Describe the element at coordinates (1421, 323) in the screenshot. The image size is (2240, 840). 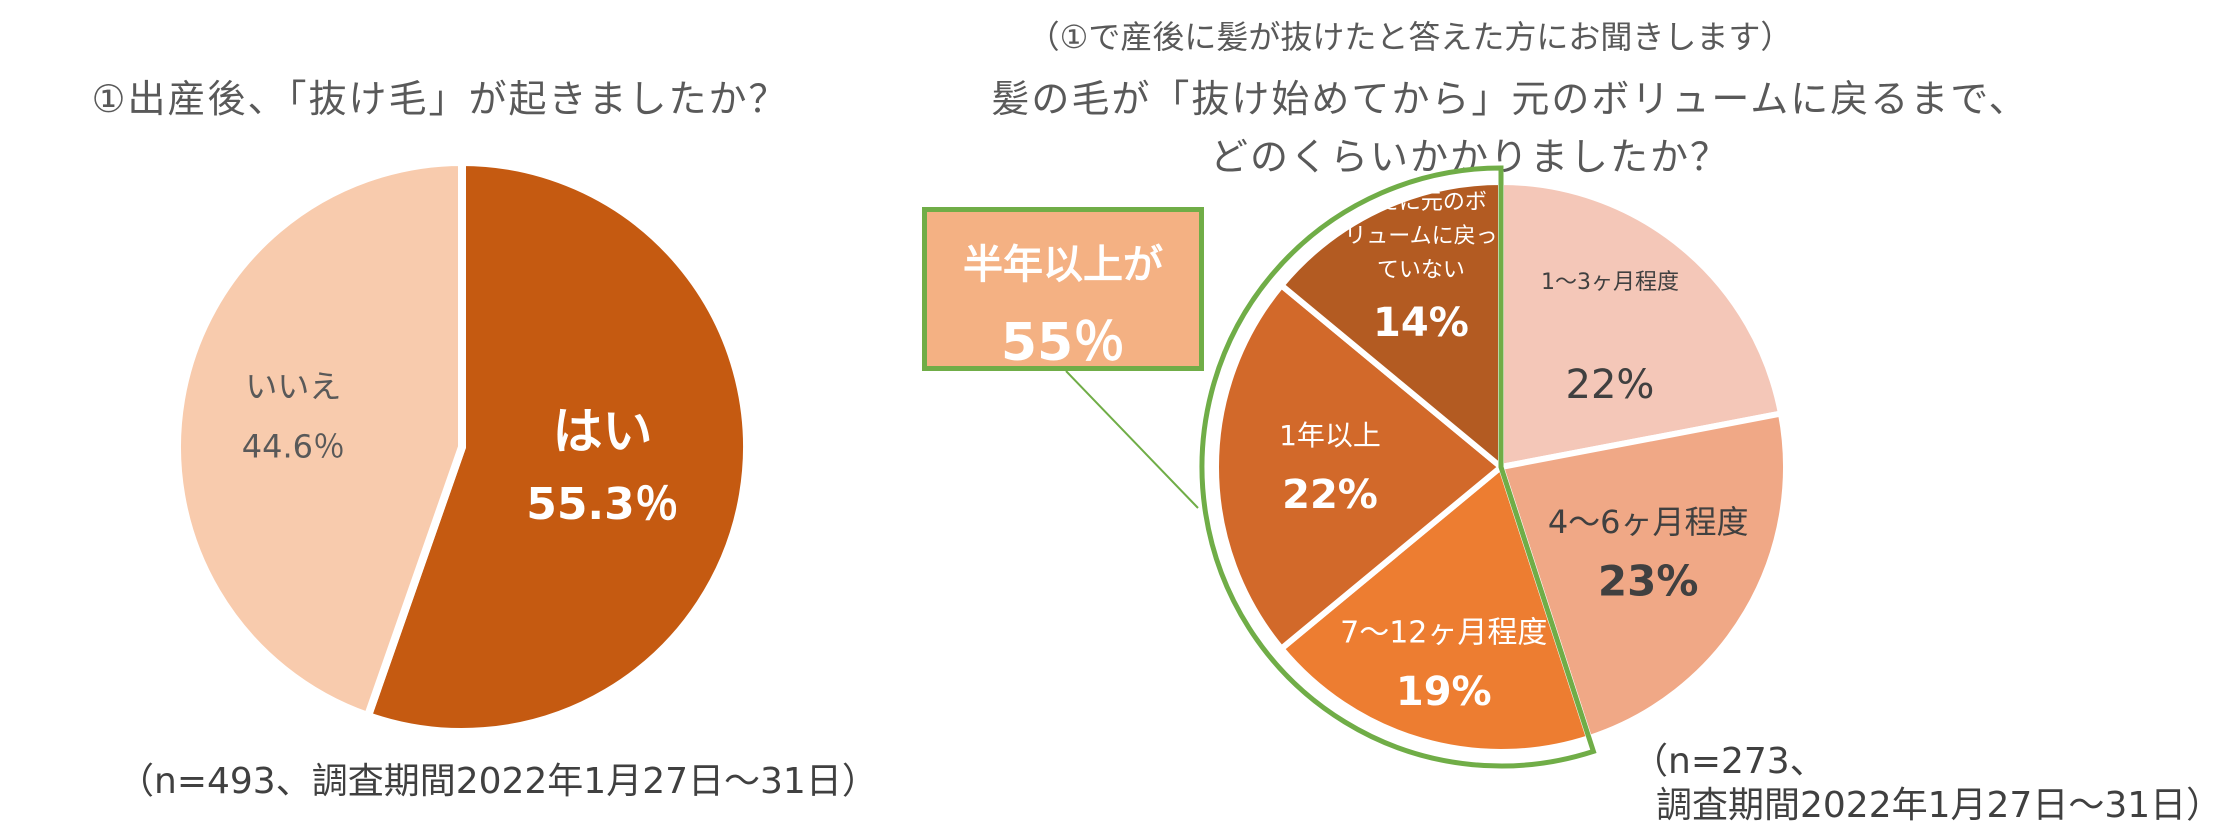
I see `right-pie-value-4: 14%` at that location.